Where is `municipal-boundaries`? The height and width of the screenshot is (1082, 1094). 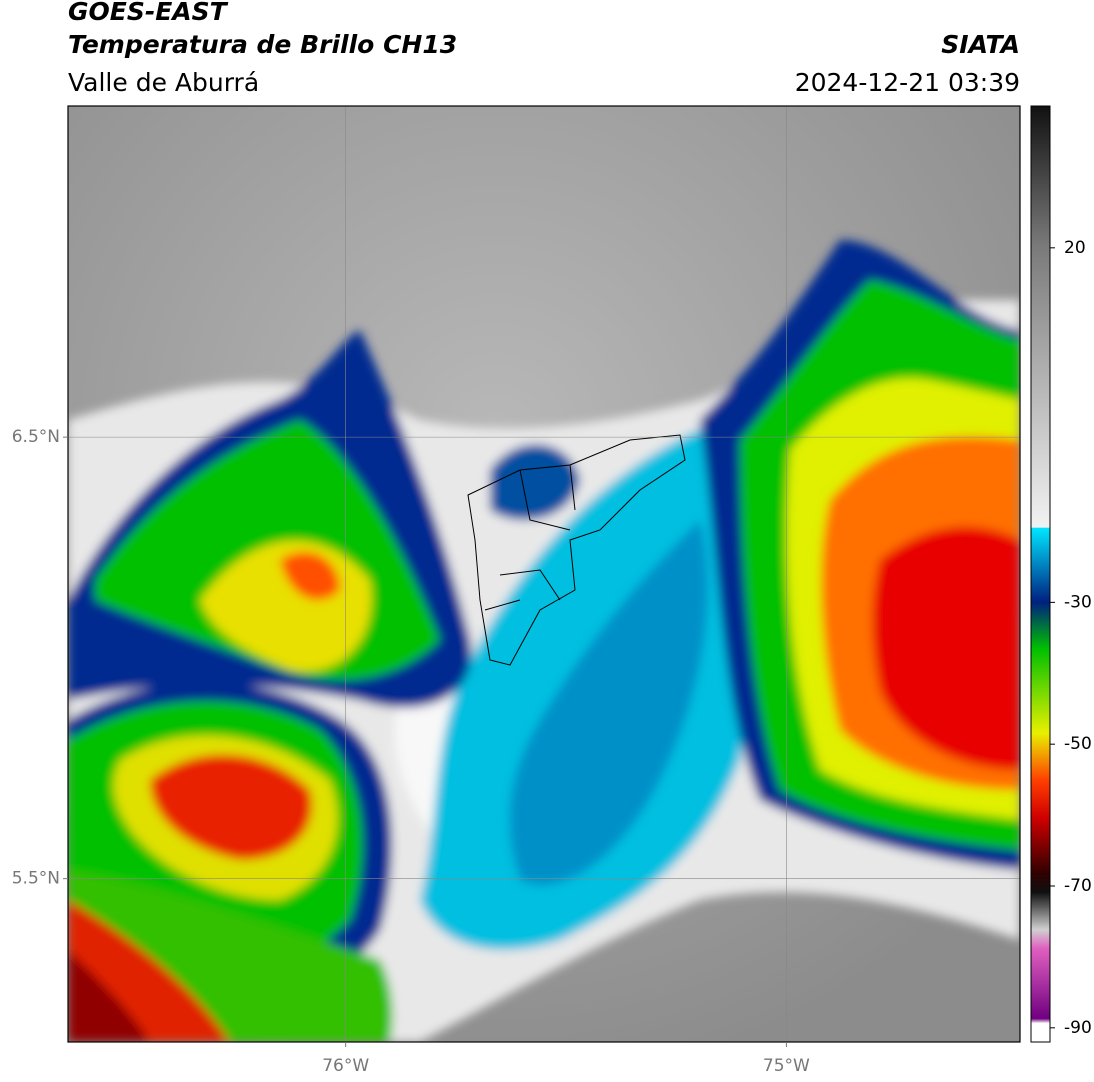 municipal-boundaries is located at coordinates (576, 550).